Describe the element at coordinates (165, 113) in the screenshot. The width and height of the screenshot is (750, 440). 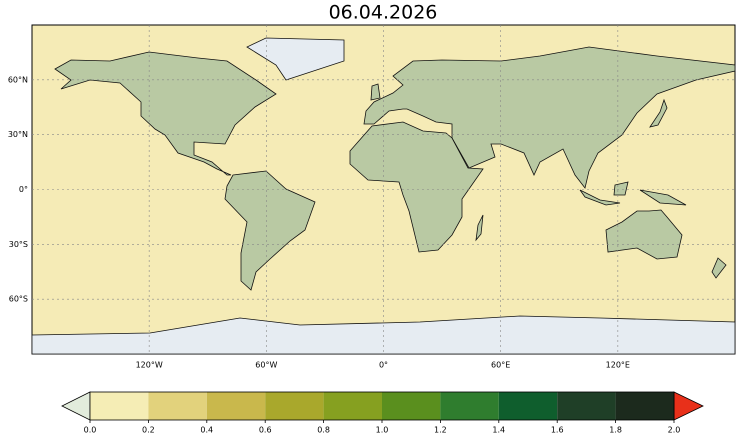
I see `north-america` at that location.